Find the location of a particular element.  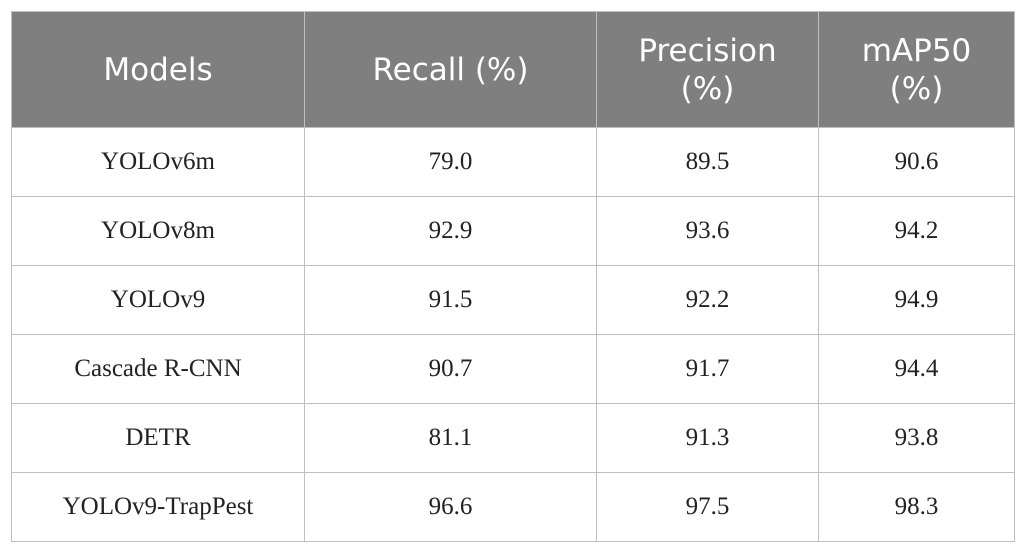

model-cell: YOLOv6m is located at coordinates (158, 162).